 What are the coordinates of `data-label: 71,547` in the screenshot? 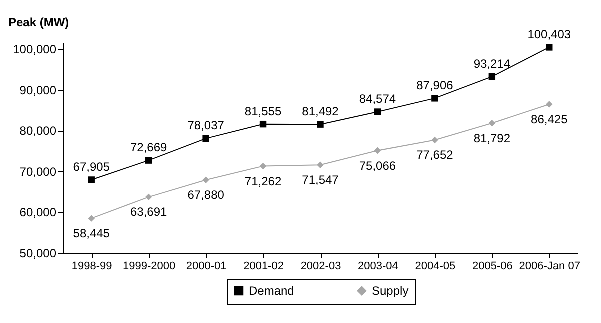 It's located at (321, 180).